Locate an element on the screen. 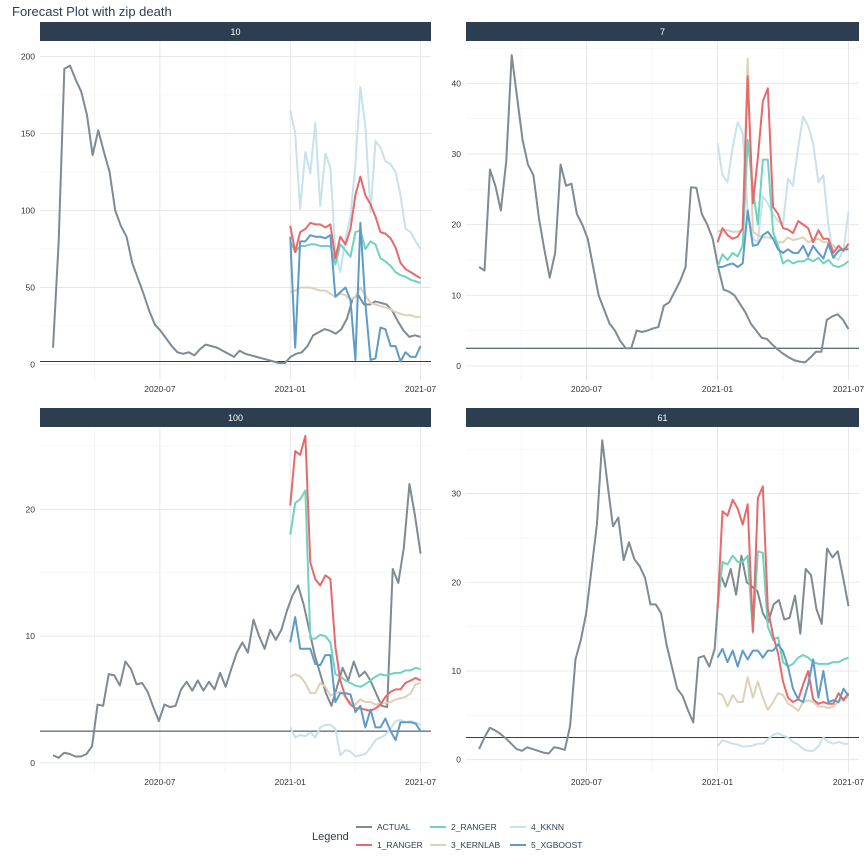 This screenshot has width=864, height=864. legend-item-1-ranger: 1_RANGER is located at coordinates (389, 845).